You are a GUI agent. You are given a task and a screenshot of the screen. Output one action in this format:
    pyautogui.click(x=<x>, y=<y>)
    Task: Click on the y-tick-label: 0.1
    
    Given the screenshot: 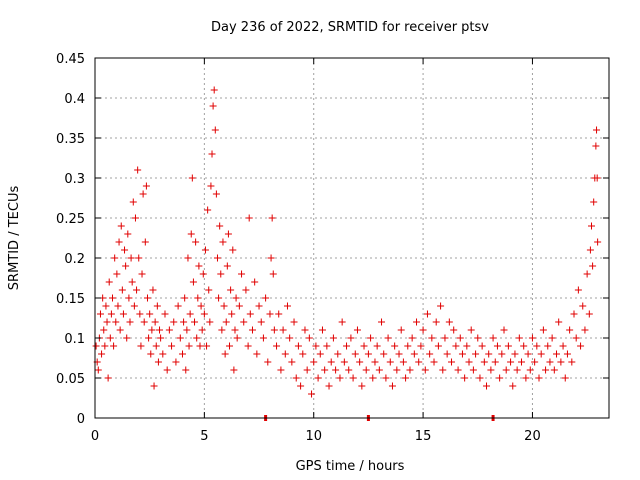 What is the action you would take?
    pyautogui.click(x=74, y=339)
    